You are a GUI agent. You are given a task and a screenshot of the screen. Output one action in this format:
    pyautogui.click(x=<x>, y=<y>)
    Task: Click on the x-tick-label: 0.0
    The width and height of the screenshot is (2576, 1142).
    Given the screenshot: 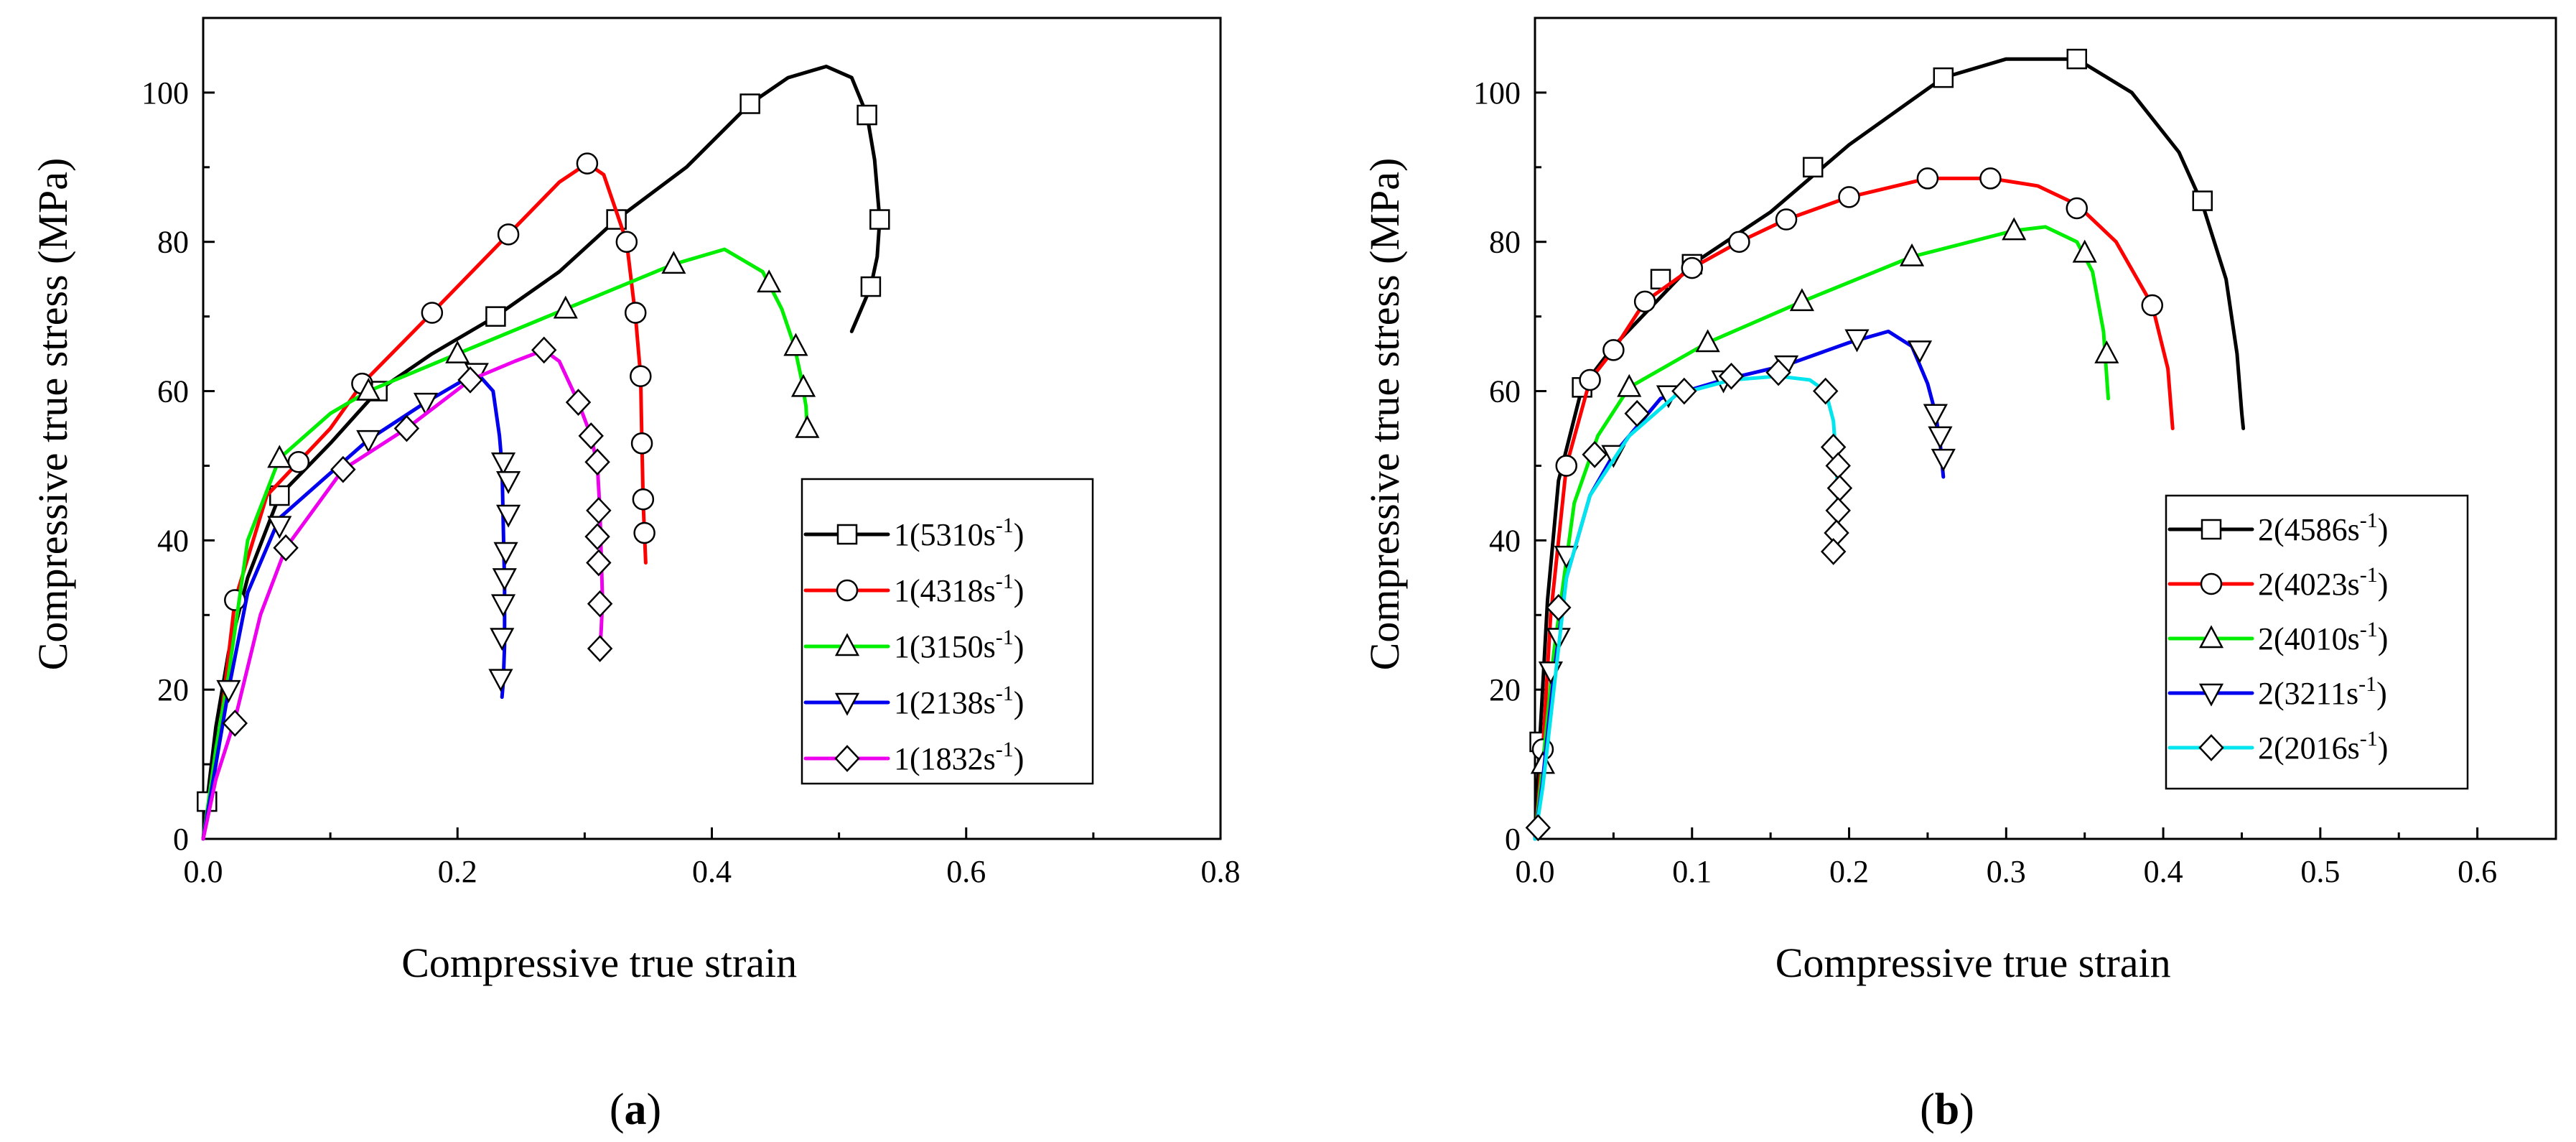 What is the action you would take?
    pyautogui.click(x=1535, y=871)
    